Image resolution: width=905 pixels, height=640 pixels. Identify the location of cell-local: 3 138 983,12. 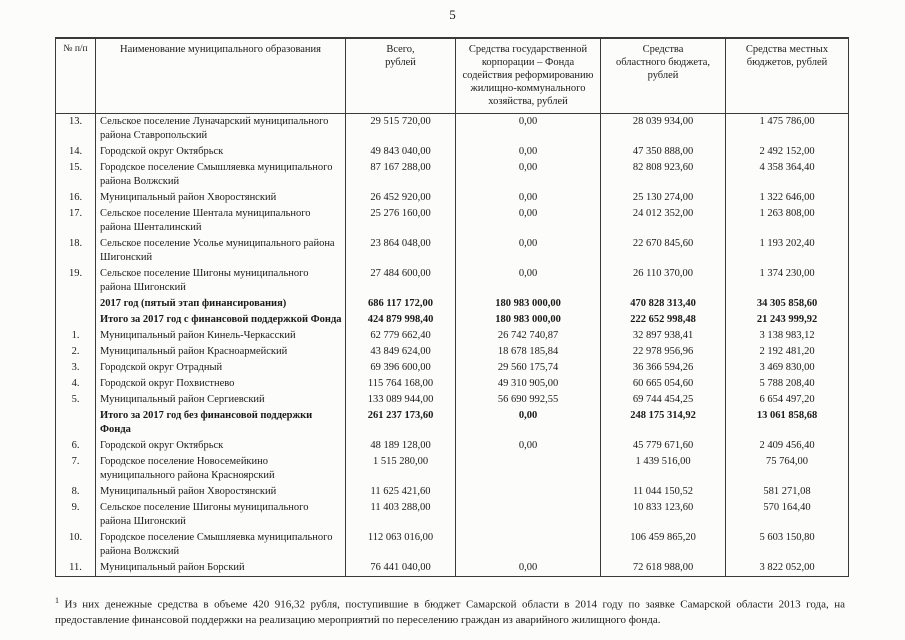
(787, 336).